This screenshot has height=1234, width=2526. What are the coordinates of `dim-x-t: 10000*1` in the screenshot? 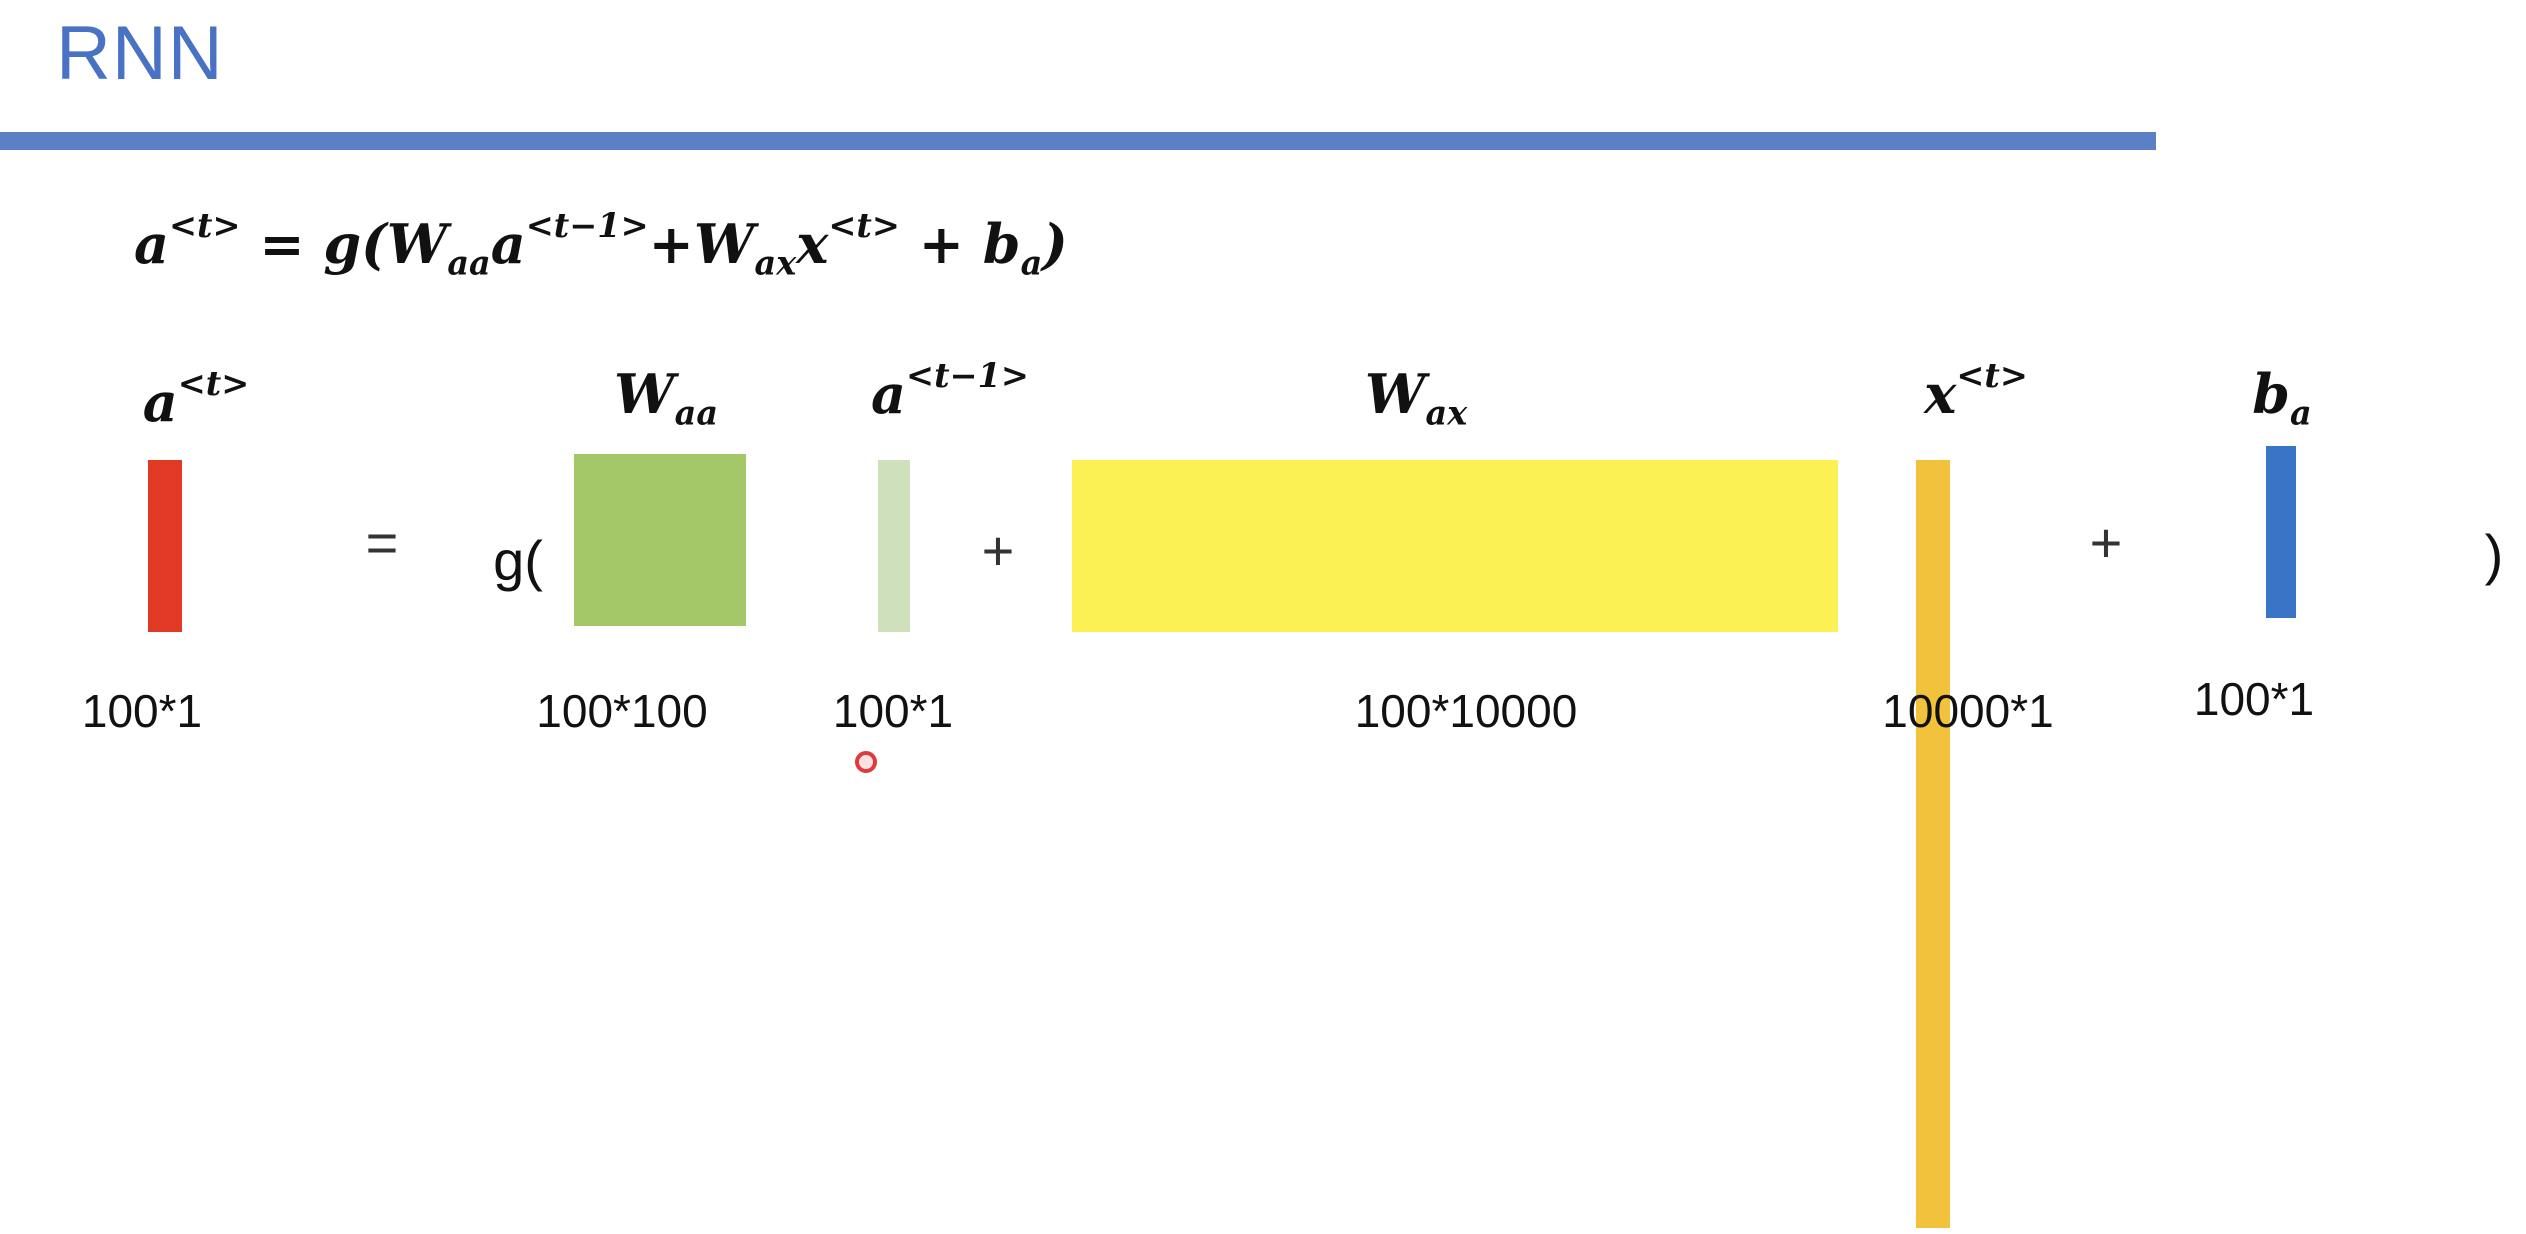 It's located at (1968, 711).